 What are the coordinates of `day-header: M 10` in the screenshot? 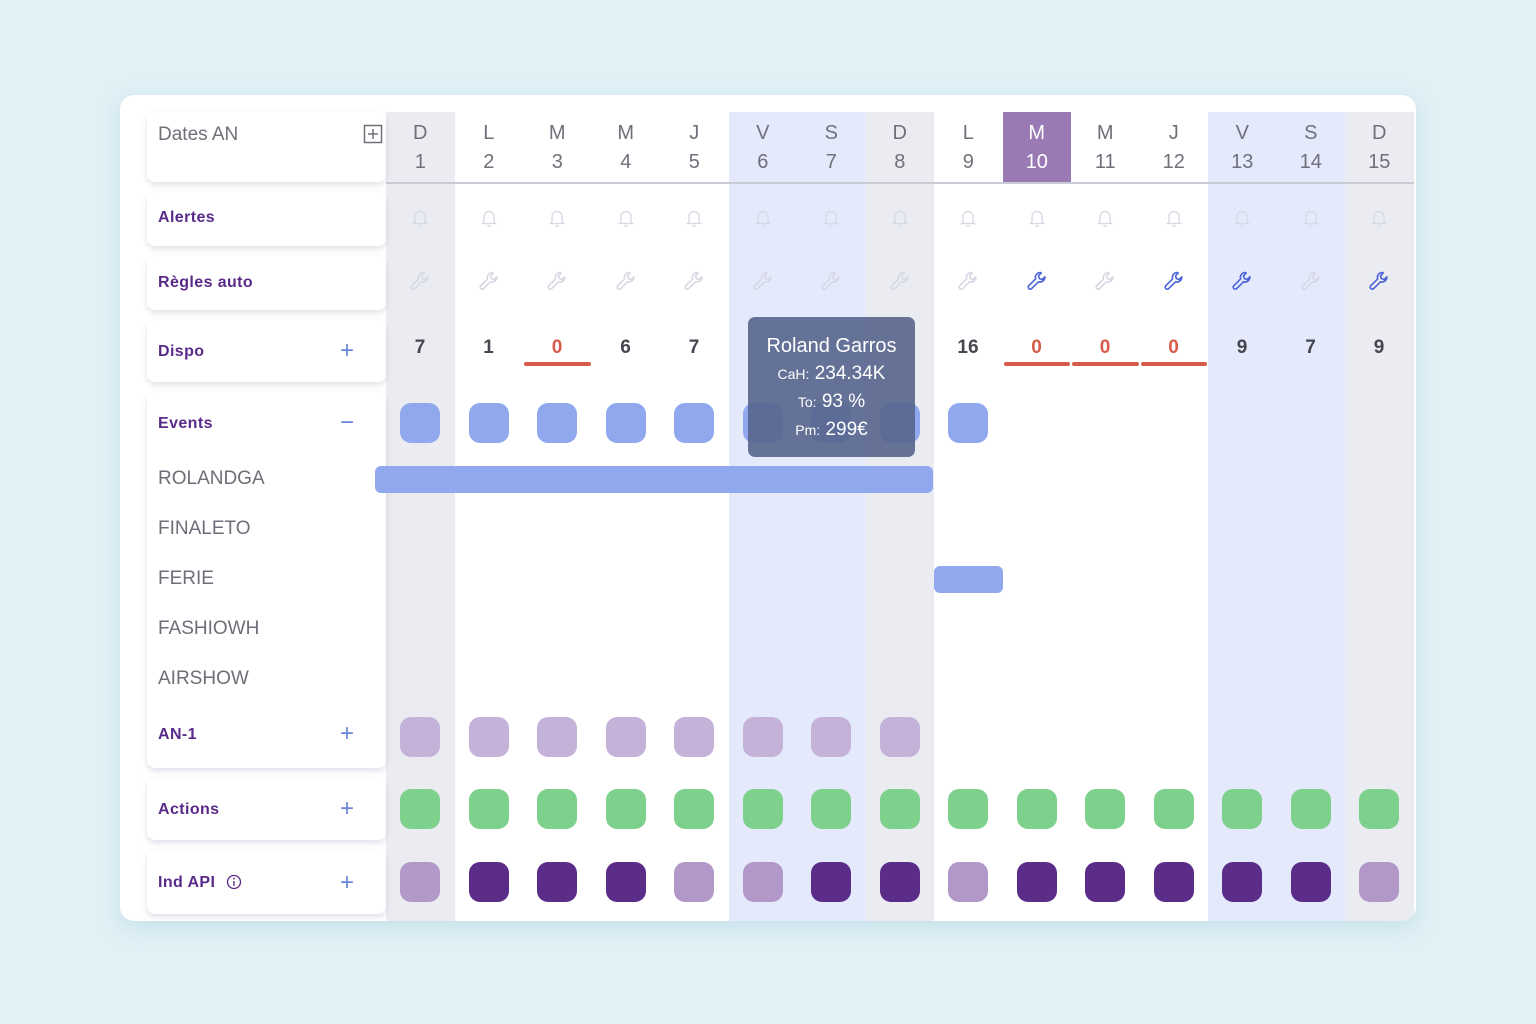 It's located at (1036, 147).